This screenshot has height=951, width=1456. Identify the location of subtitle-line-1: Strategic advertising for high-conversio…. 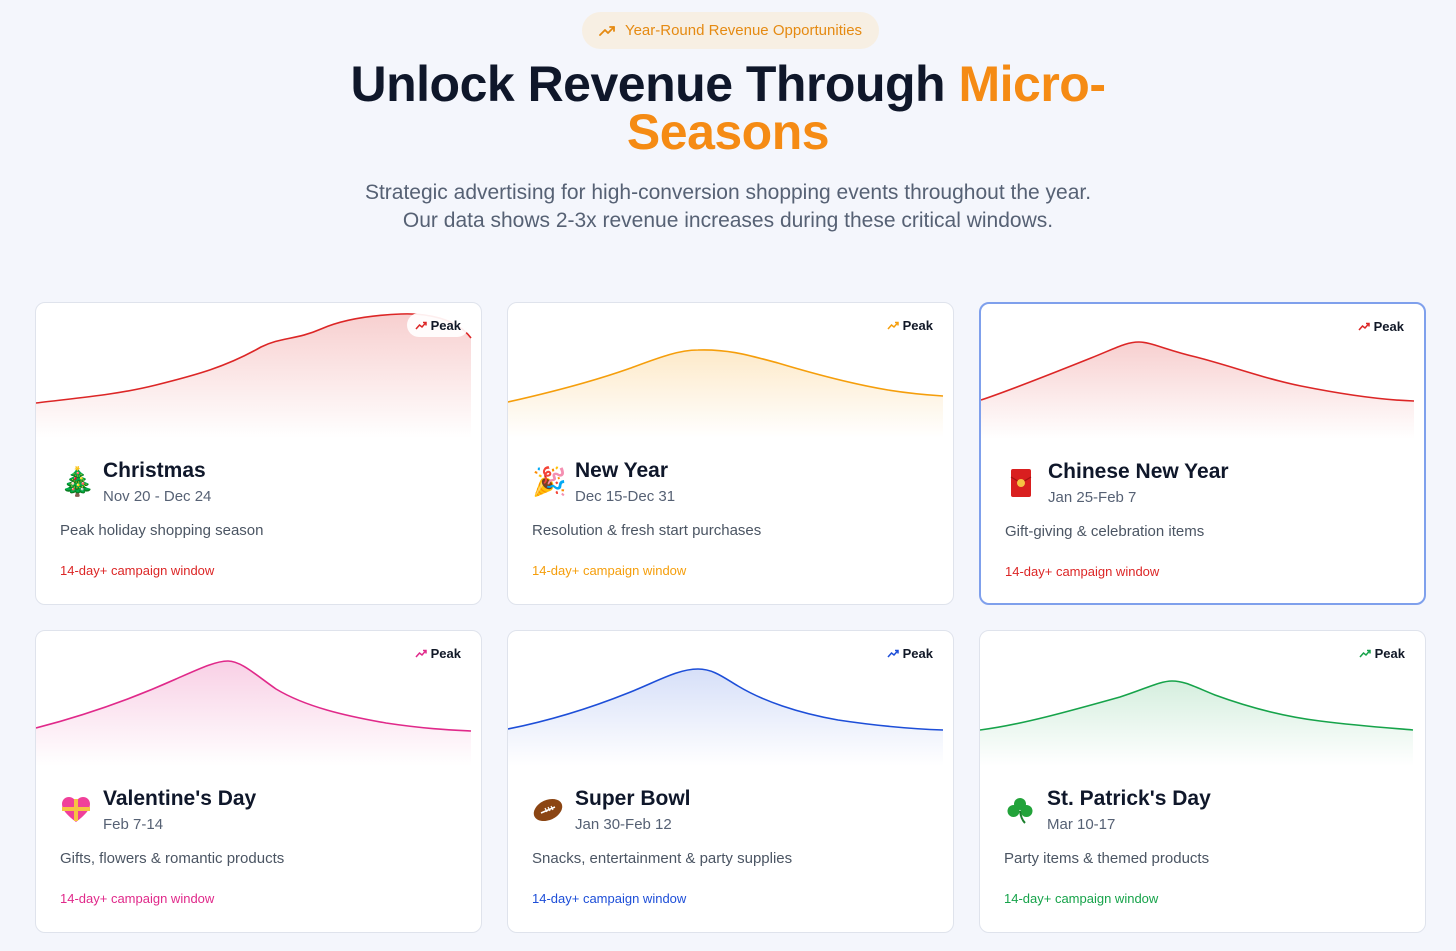
(728, 192).